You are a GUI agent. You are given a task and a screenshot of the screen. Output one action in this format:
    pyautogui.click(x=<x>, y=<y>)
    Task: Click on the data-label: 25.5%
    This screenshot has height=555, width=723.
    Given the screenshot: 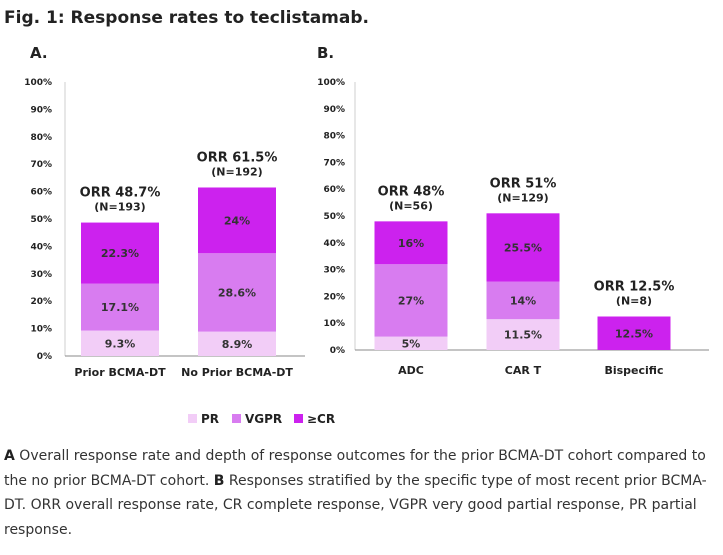 What is the action you would take?
    pyautogui.click(x=523, y=247)
    